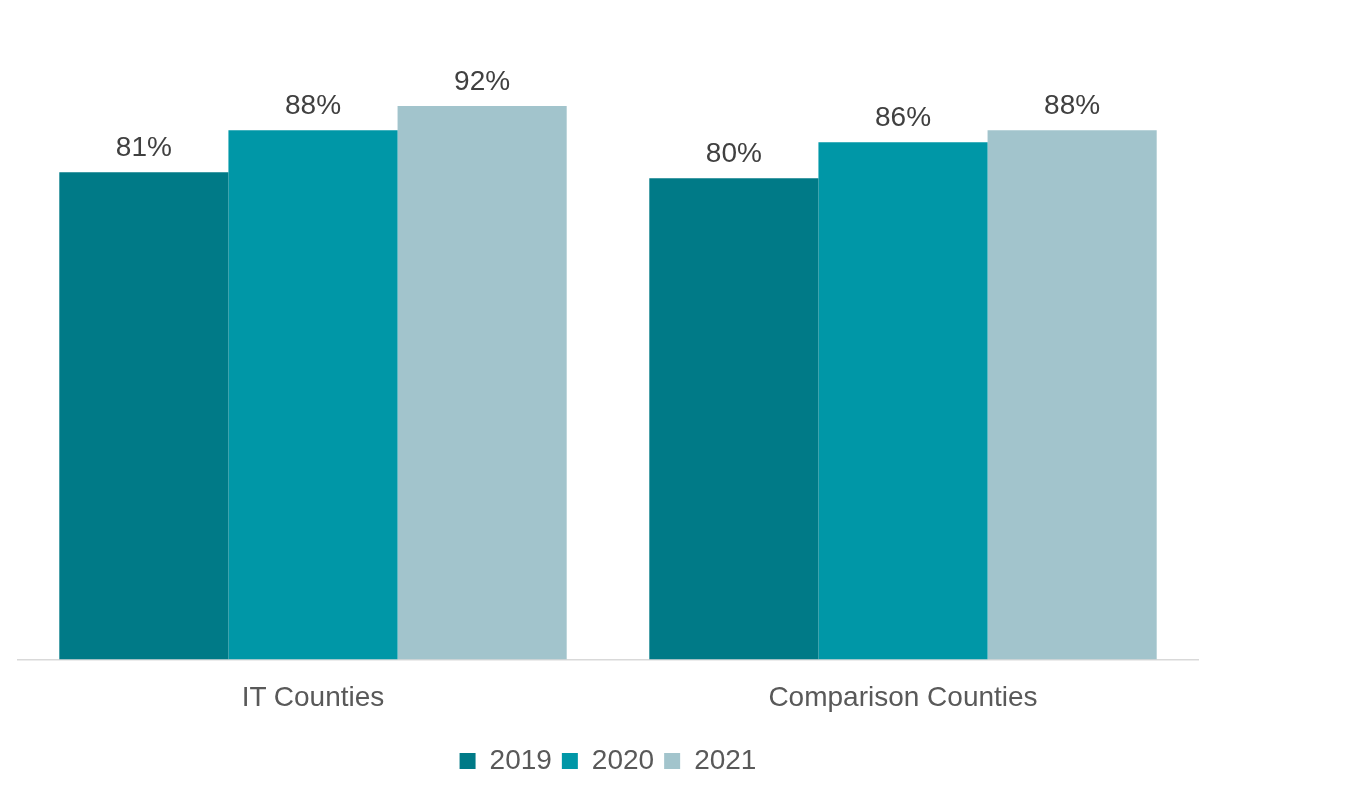  Describe the element at coordinates (903, 696) in the screenshot. I see `x-tick-label: Comparison Counties` at that location.